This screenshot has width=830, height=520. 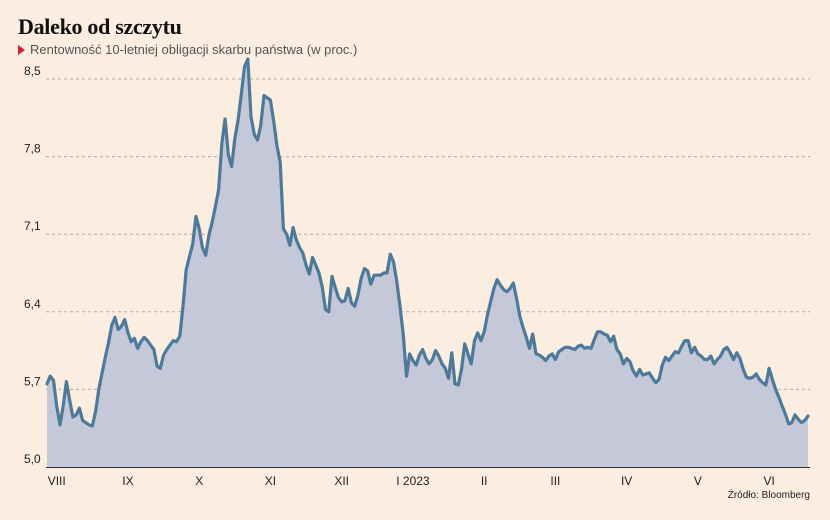 What do you see at coordinates (626, 481) in the screenshot?
I see `x-tick-label: IV` at bounding box center [626, 481].